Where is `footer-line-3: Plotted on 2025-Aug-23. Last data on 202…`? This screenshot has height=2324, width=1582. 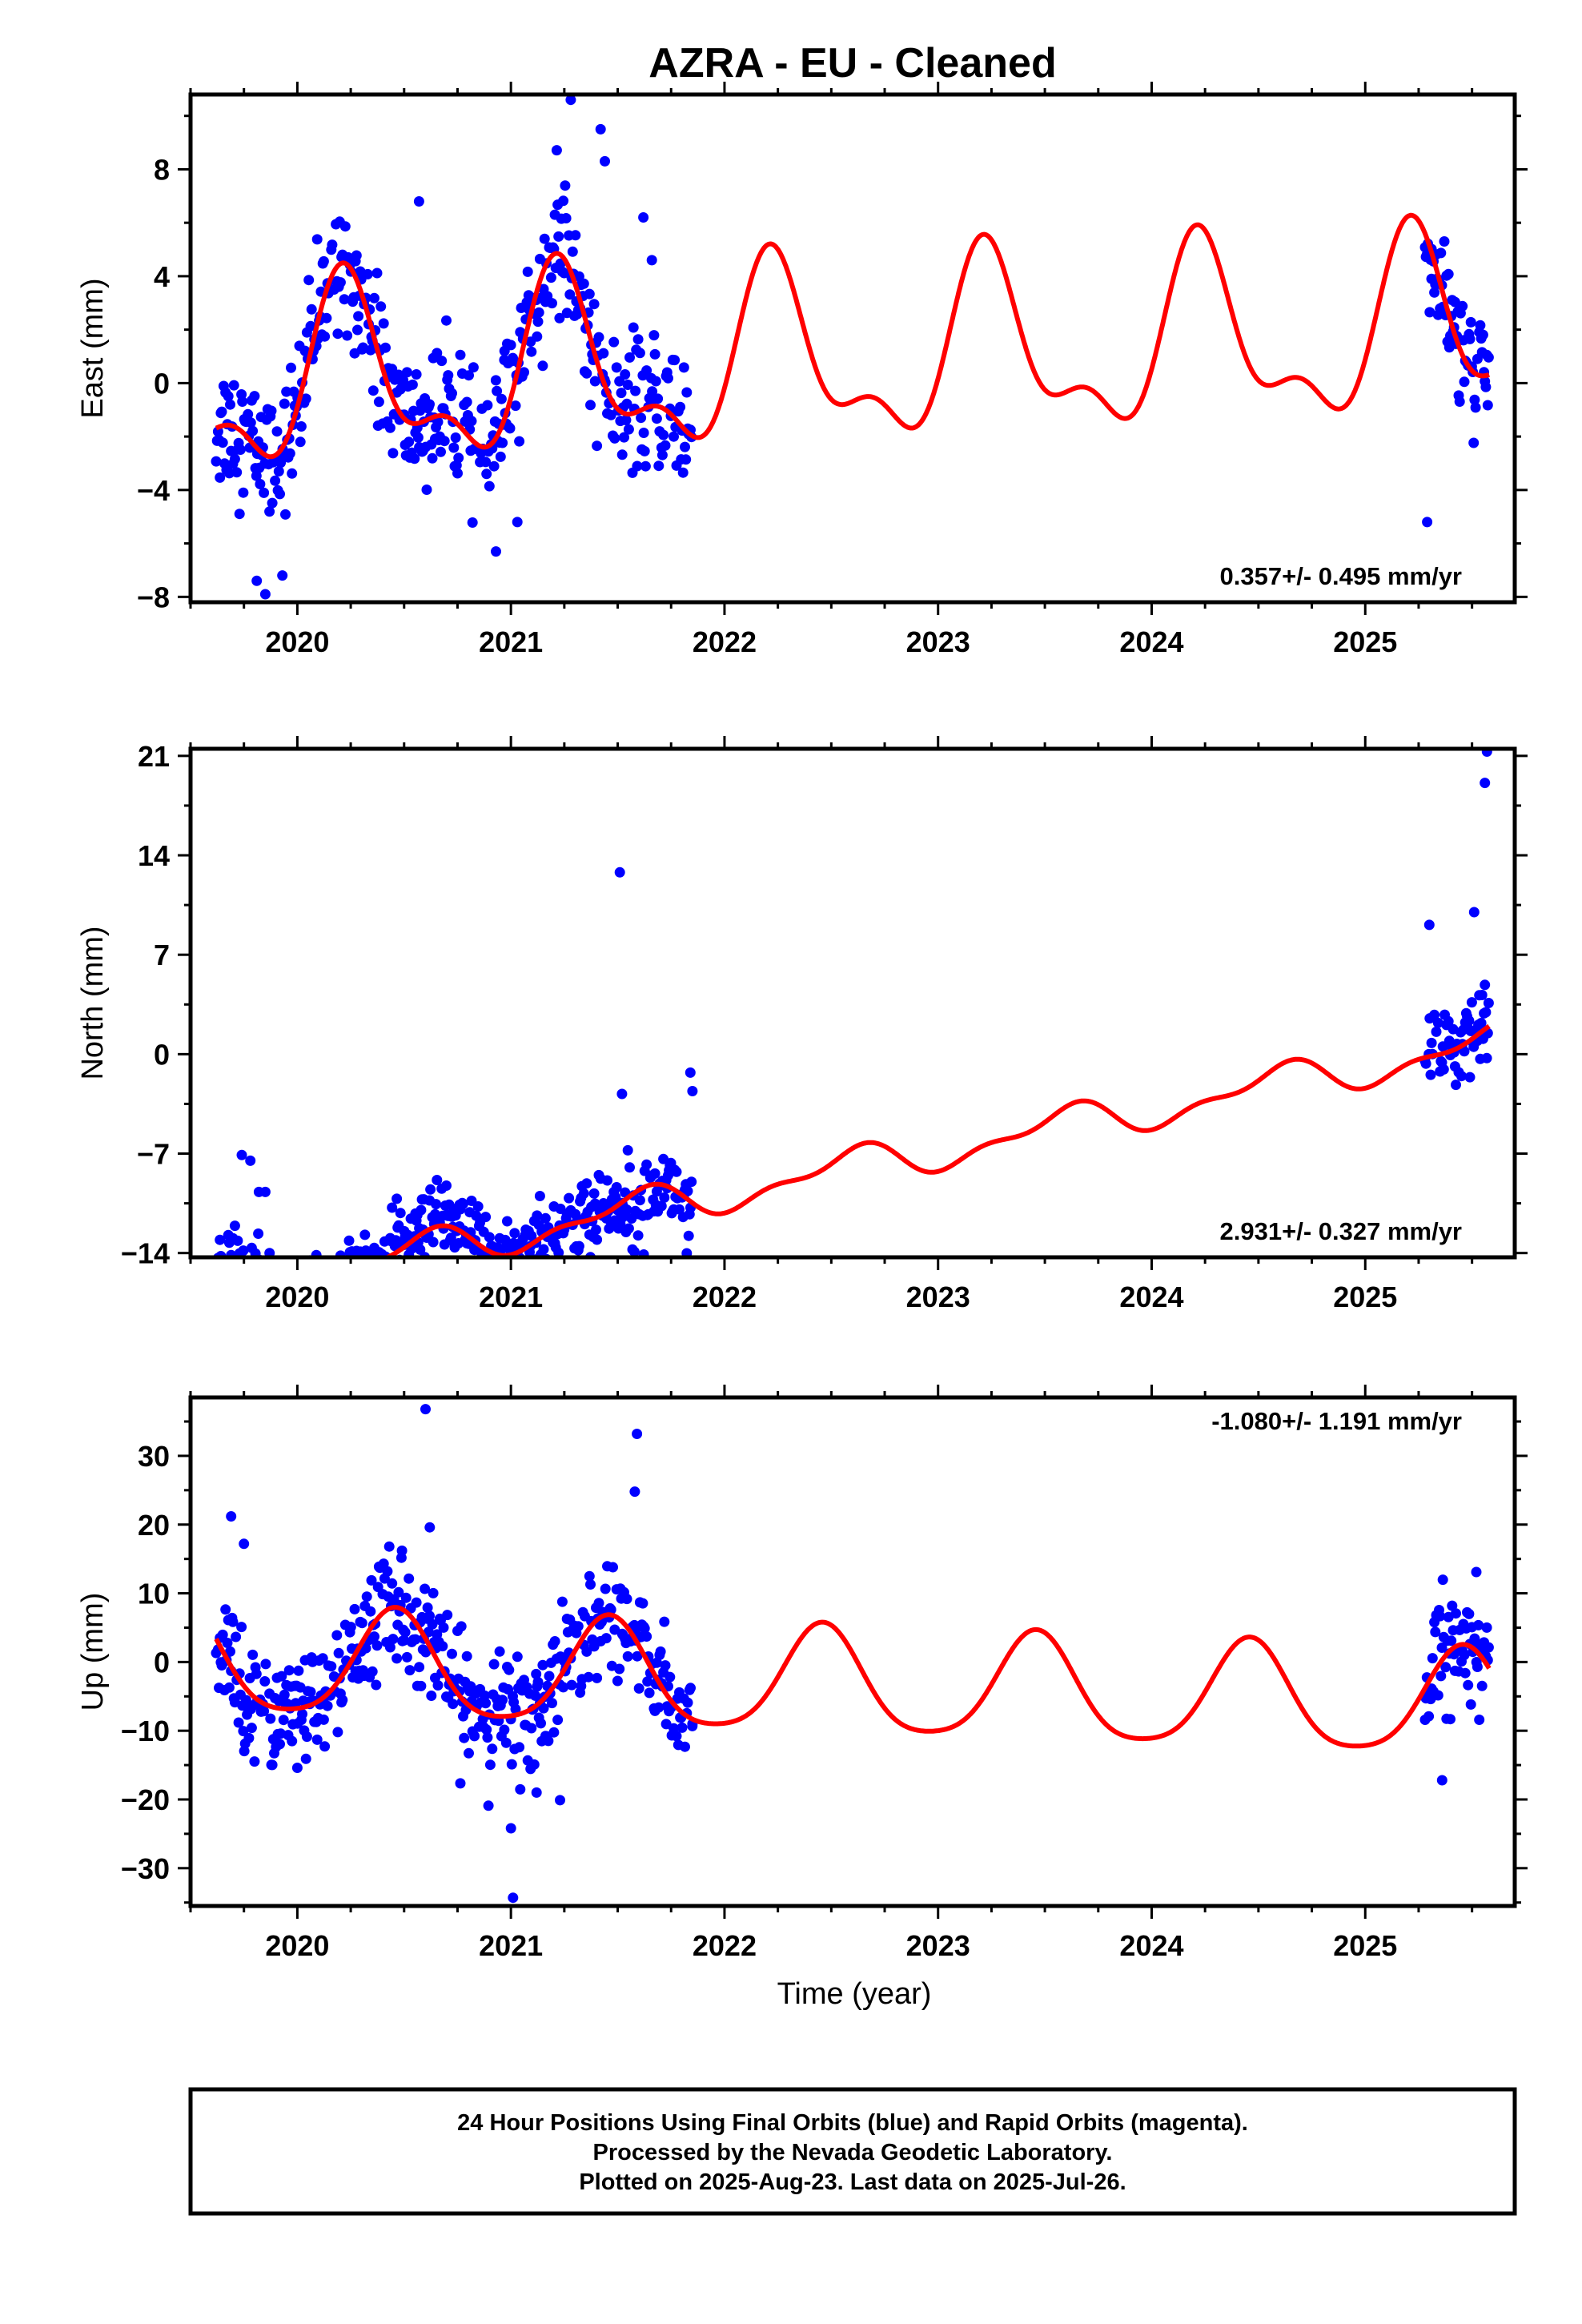
footer-line-3: Plotted on 2025-Aug-23. Last data on 202… is located at coordinates (852, 2182).